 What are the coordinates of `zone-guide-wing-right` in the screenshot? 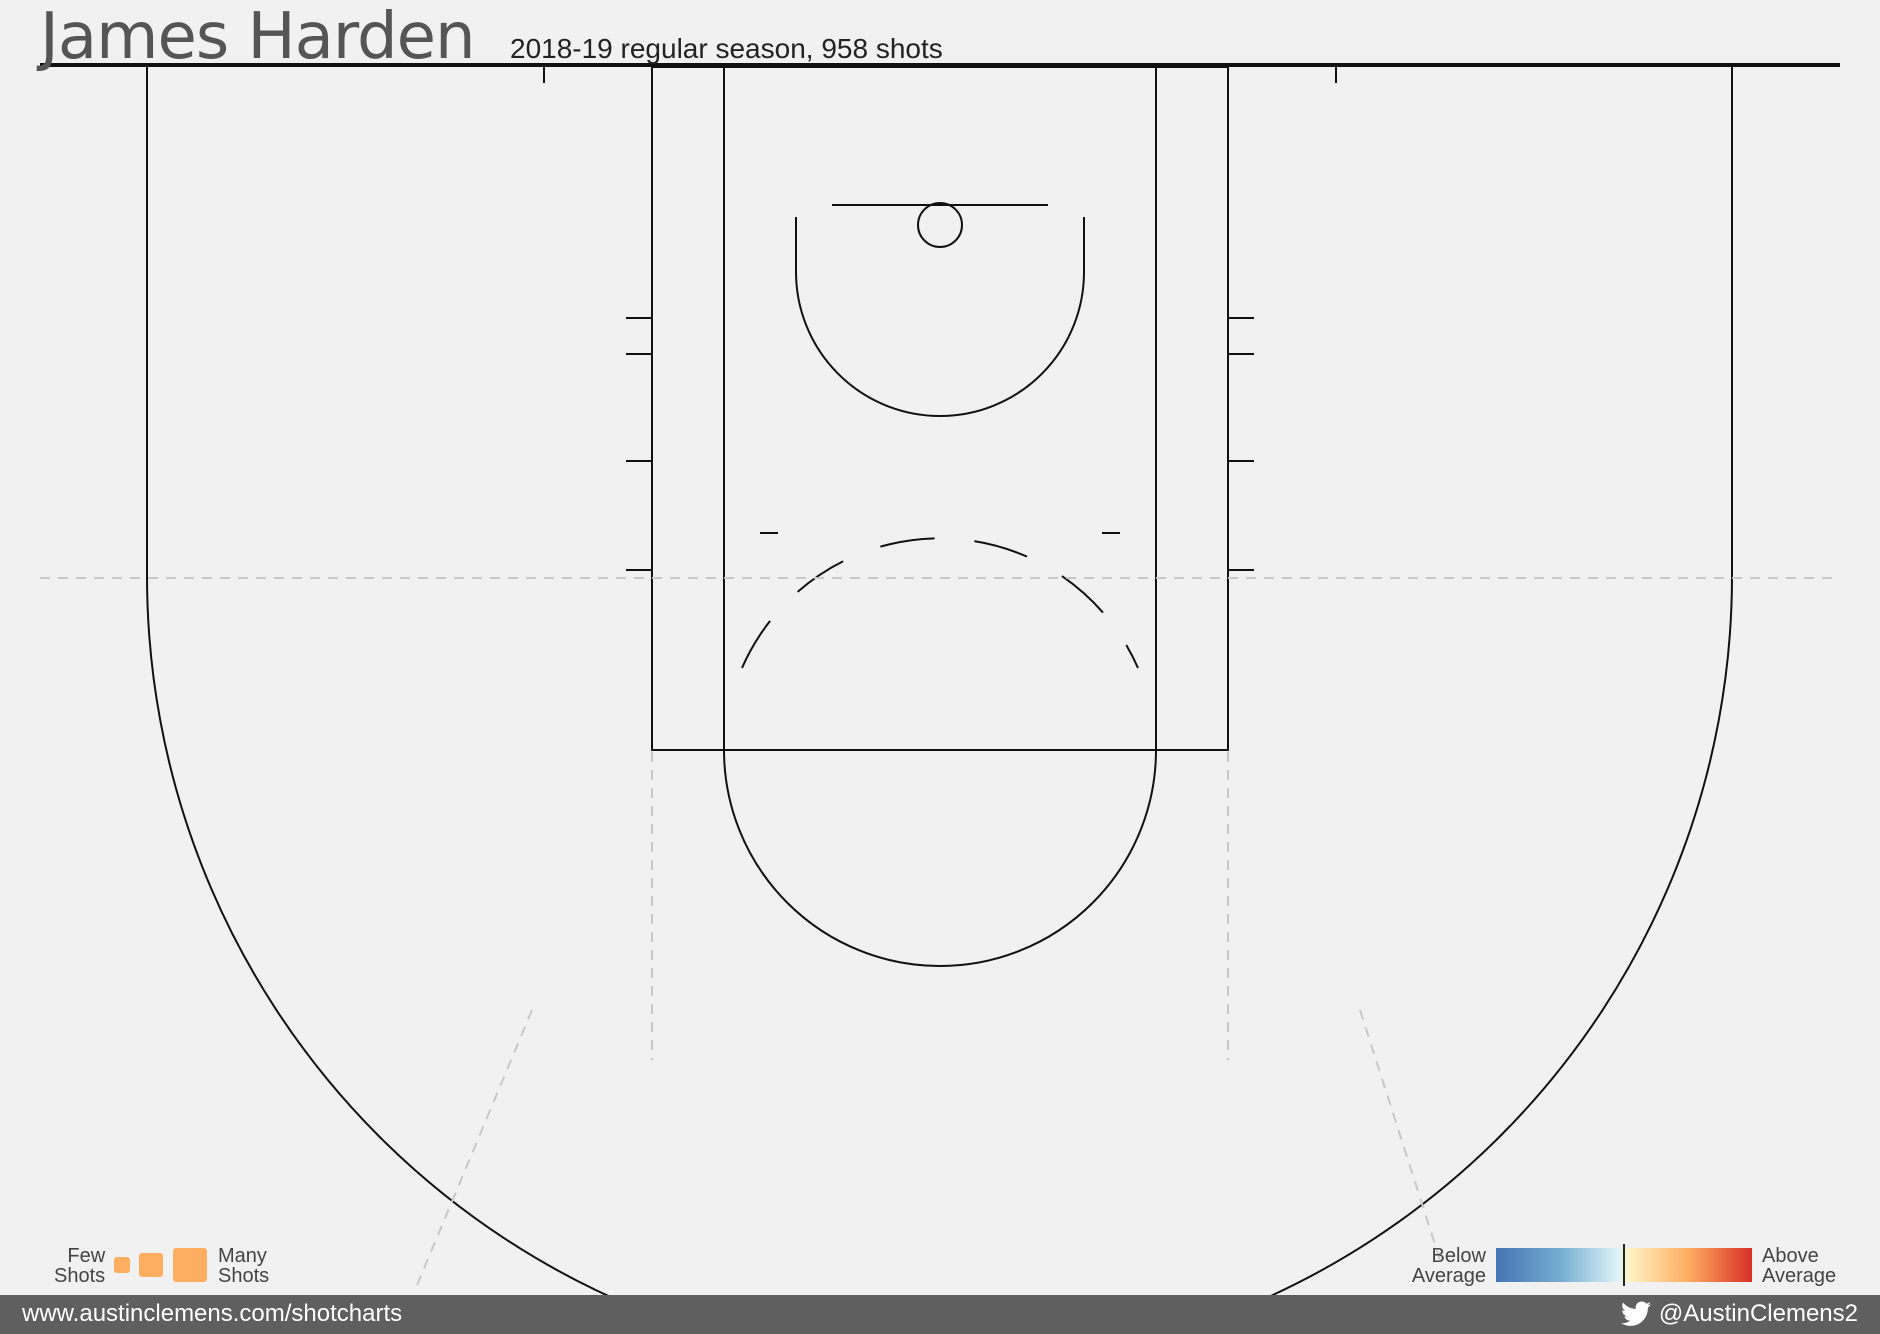 It's located at (1400, 1135).